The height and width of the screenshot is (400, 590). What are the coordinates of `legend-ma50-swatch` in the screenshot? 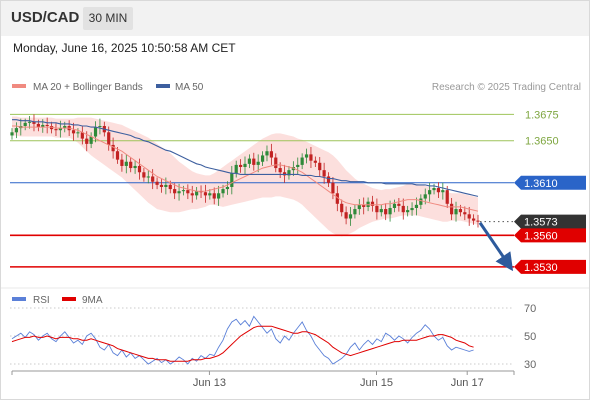 It's located at (163, 86).